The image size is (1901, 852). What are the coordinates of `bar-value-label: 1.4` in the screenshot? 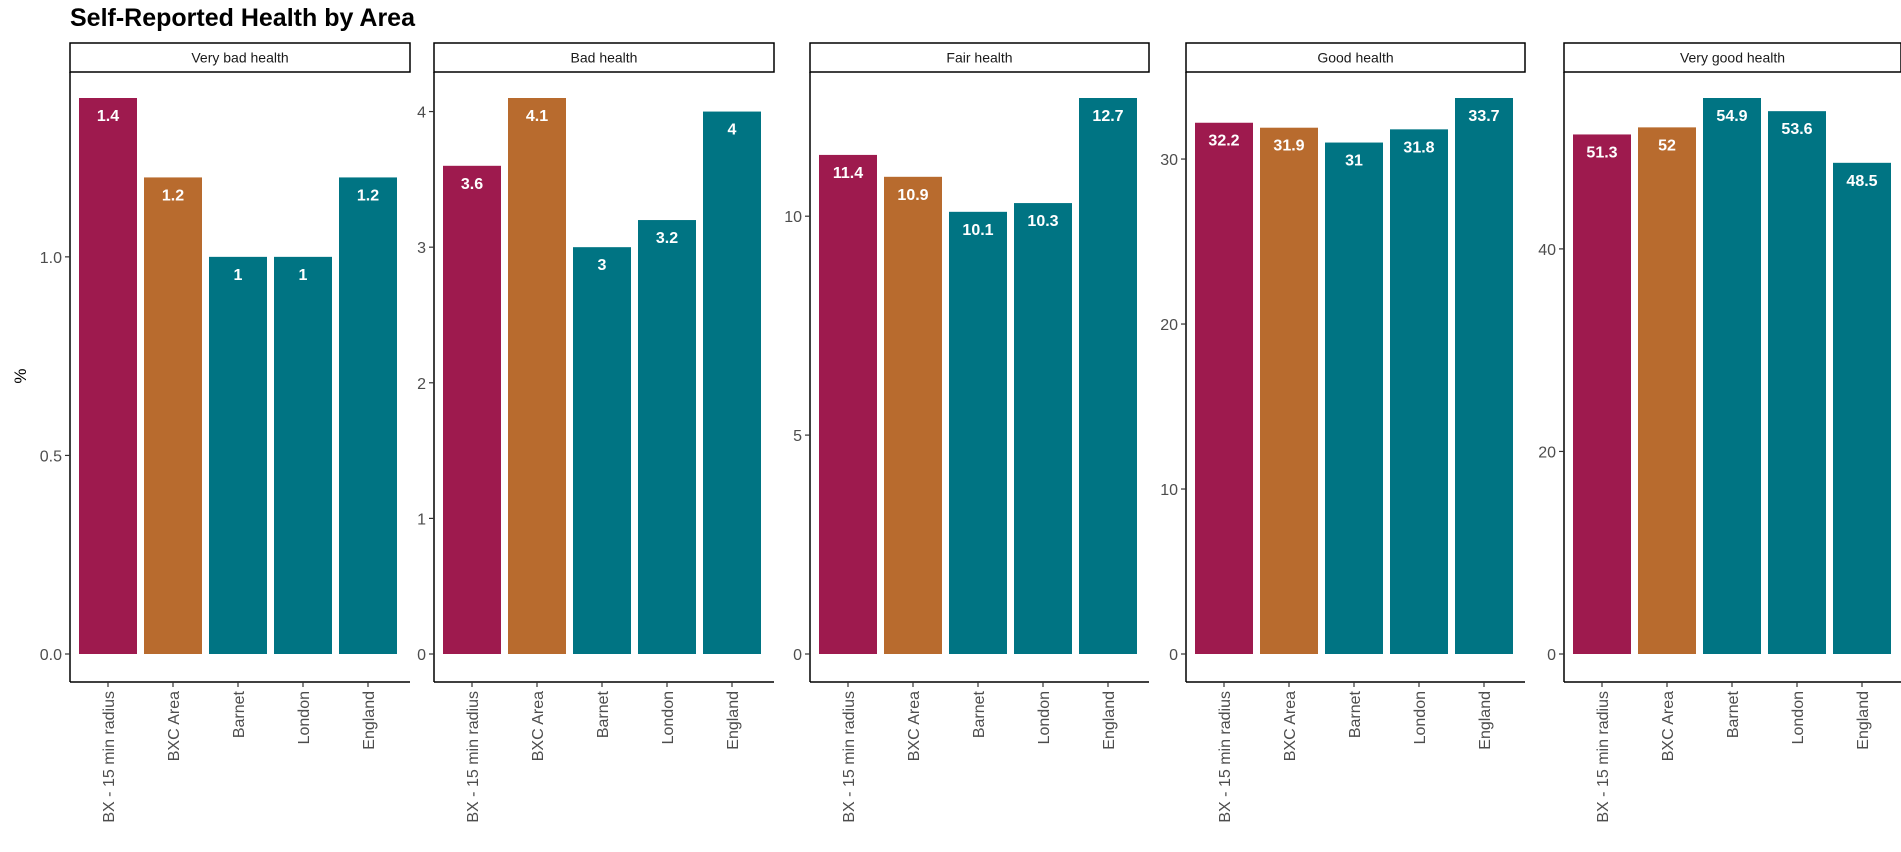 It's located at (108, 116).